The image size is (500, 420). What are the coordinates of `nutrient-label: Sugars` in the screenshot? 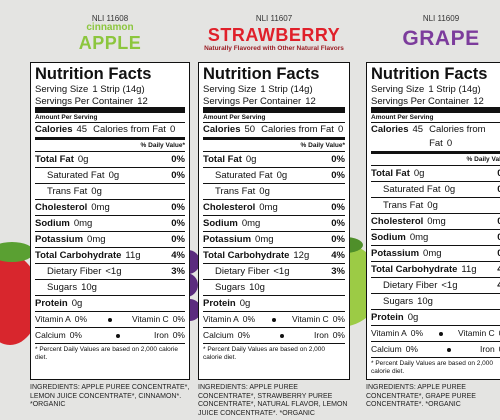 It's located at (398, 301).